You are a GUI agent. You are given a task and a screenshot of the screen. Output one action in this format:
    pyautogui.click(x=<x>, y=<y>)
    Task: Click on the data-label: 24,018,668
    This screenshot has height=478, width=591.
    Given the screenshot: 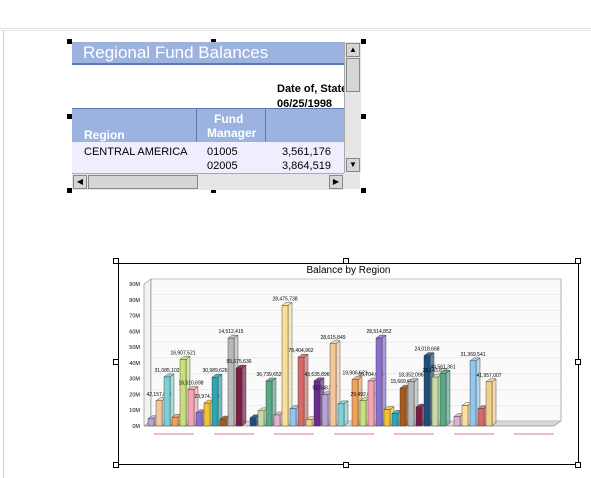 What is the action you would take?
    pyautogui.click(x=426, y=350)
    